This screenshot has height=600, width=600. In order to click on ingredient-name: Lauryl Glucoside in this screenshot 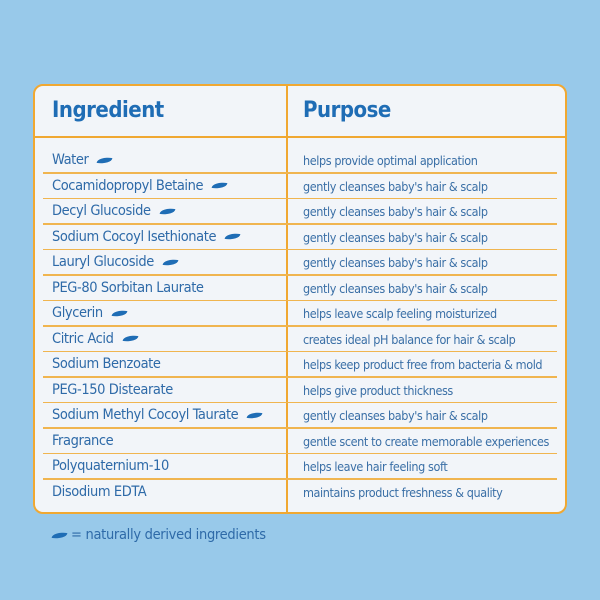, I will do `click(115, 262)`.